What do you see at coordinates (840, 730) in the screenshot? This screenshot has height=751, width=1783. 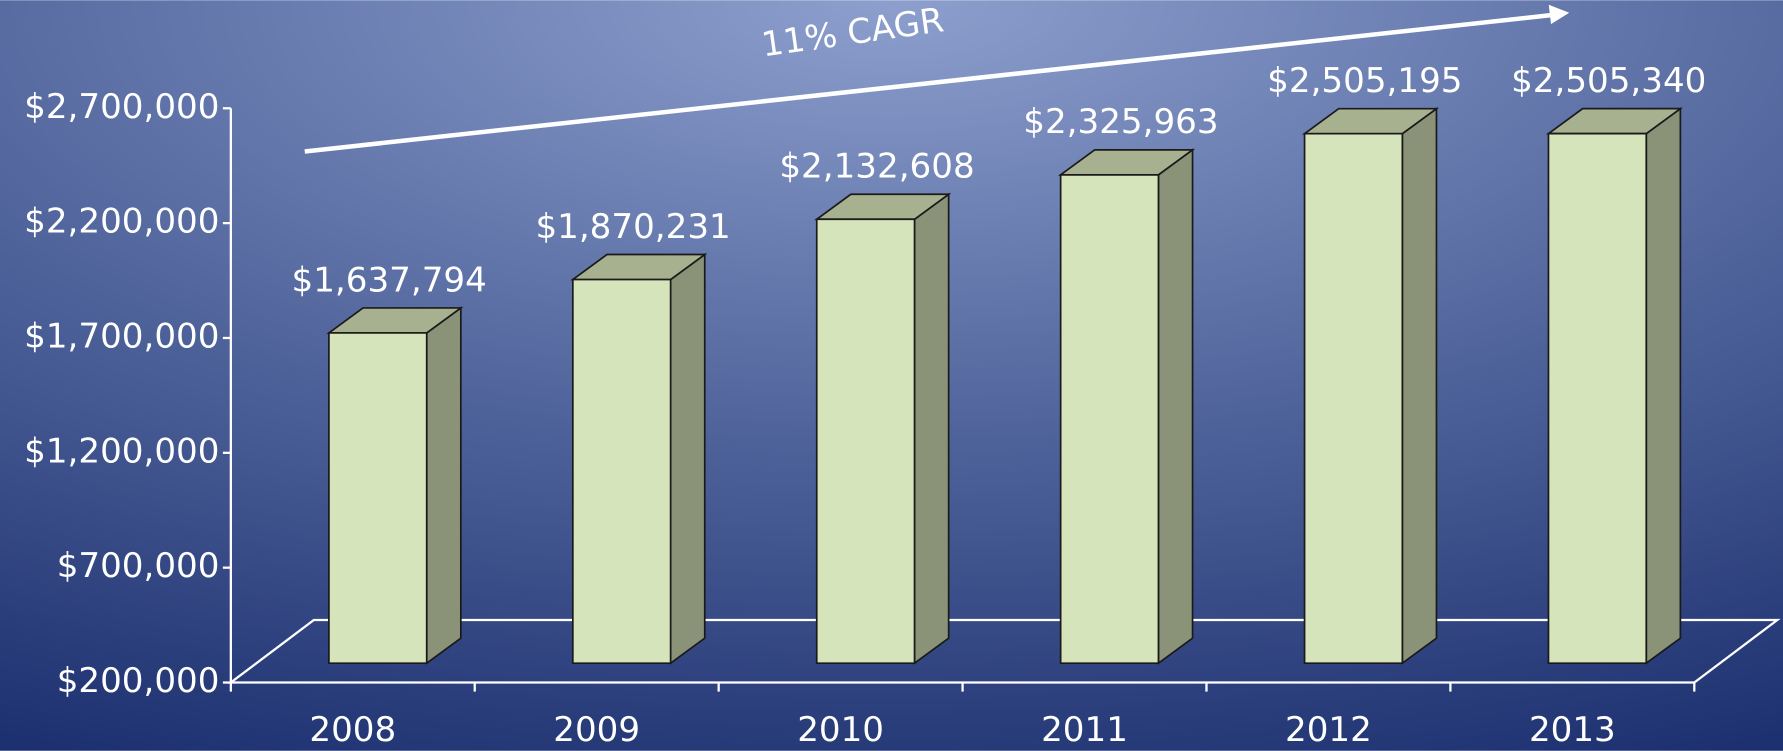 I see `x-tick-label: 2010` at bounding box center [840, 730].